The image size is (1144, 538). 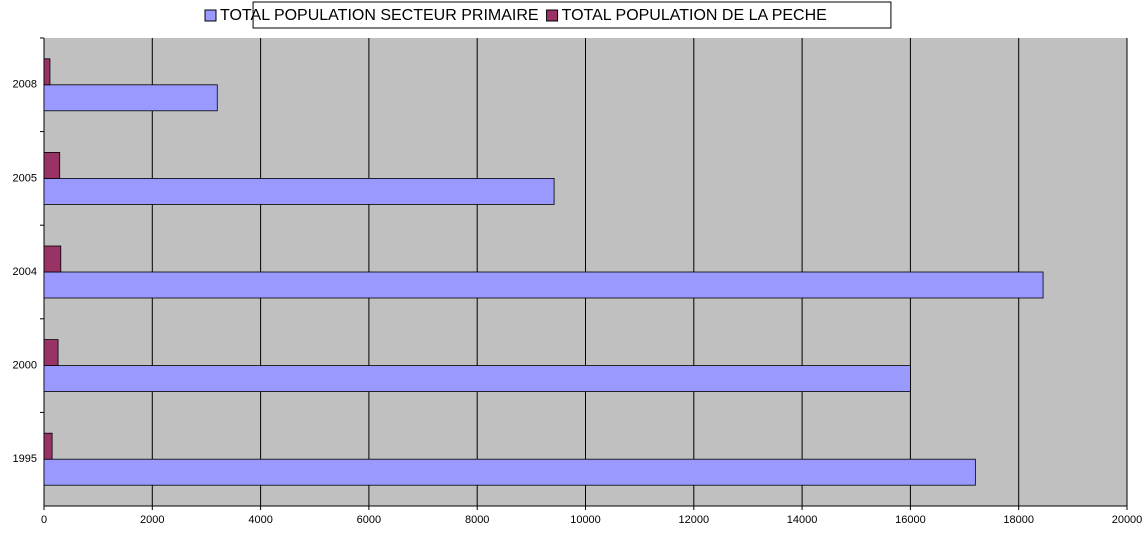 I want to click on y-tick-label: 2000, so click(x=25, y=366).